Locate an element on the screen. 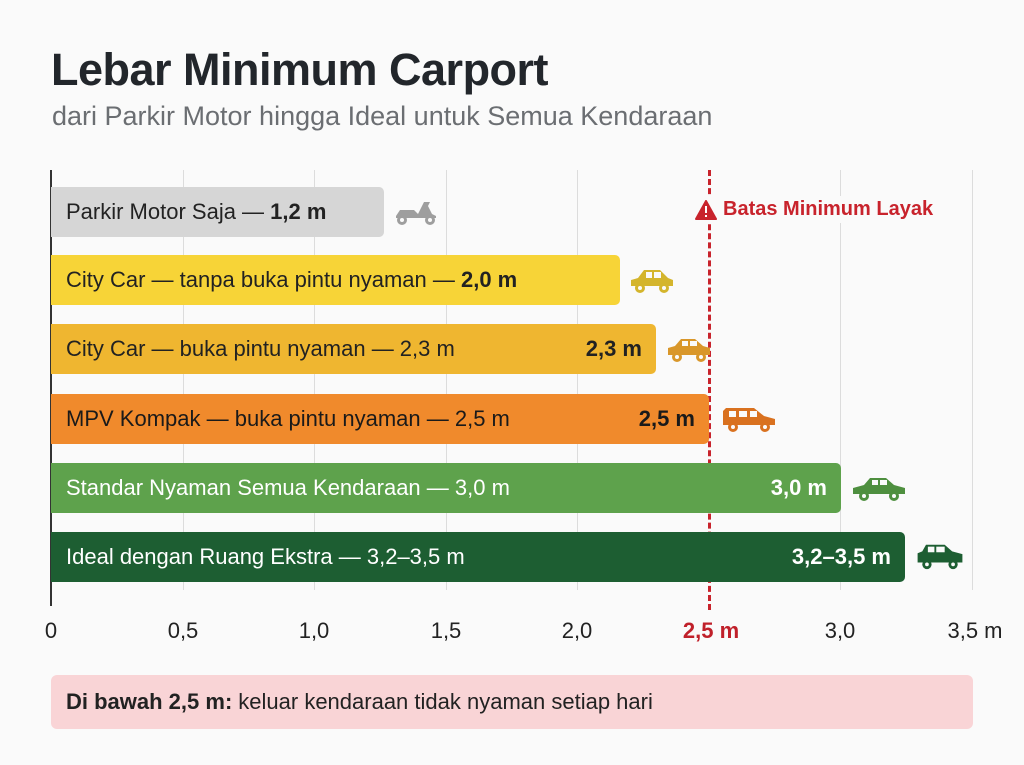 The height and width of the screenshot is (765, 1024). x-tick-label: 1,5 is located at coordinates (446, 630).